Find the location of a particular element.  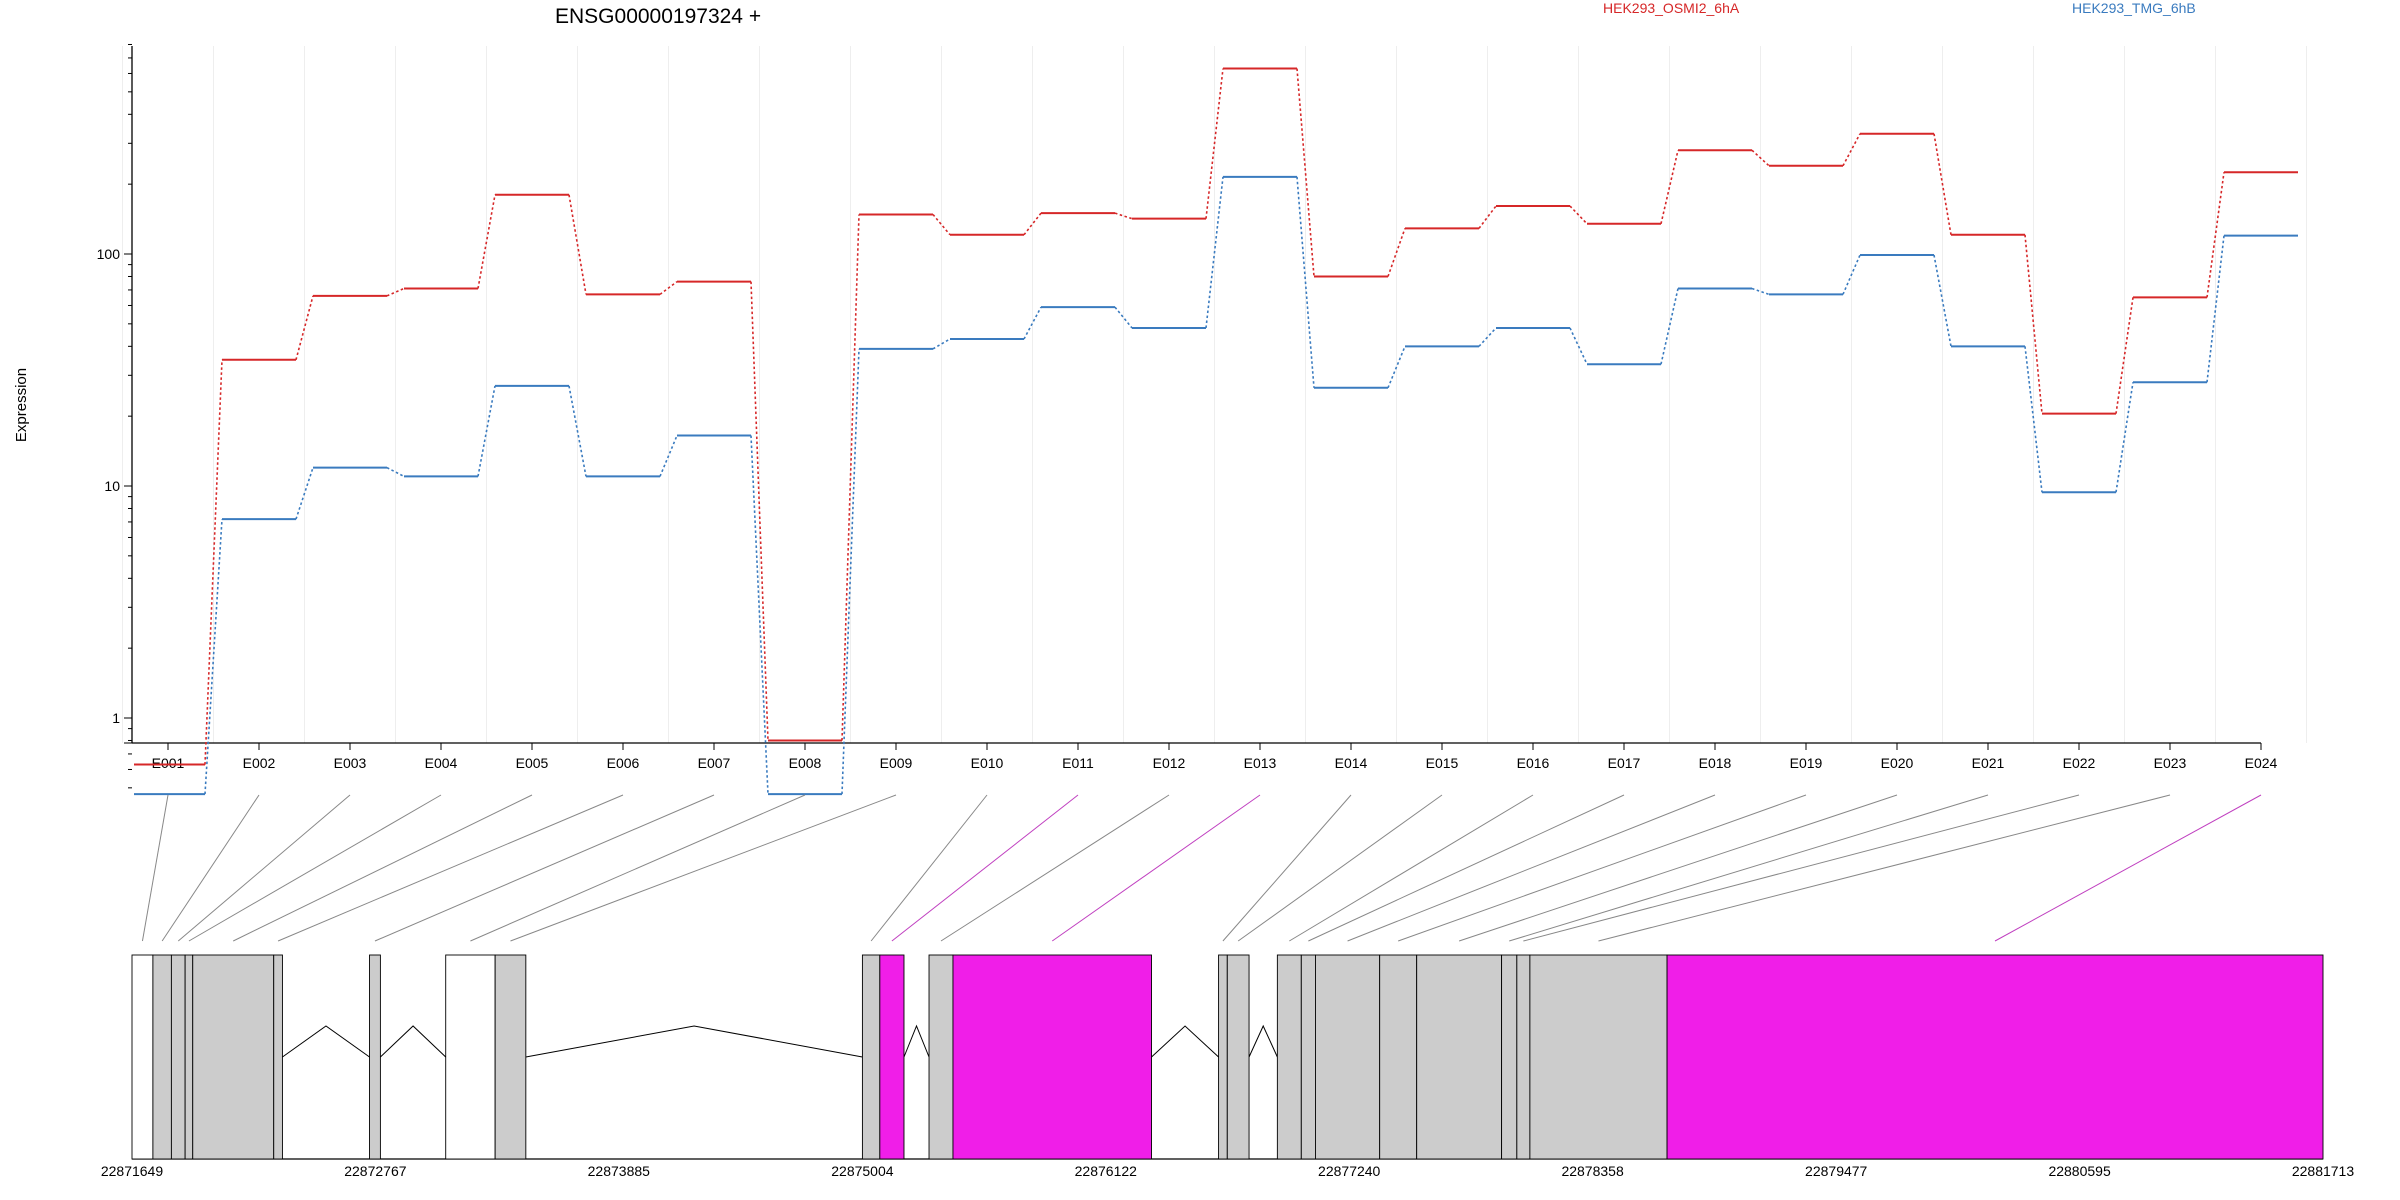

x-tick-label: E015 is located at coordinates (1442, 763).